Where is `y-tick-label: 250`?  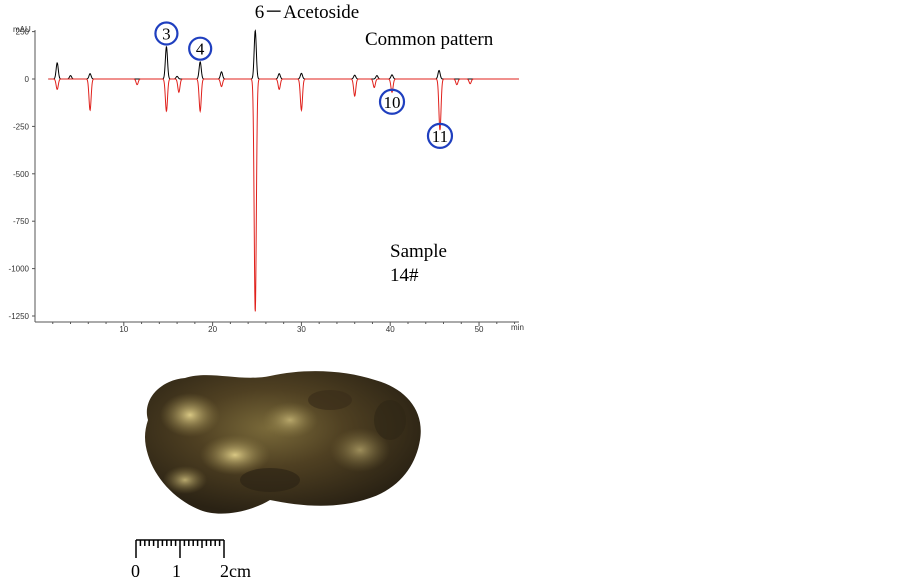 y-tick-label: 250 is located at coordinates (23, 32).